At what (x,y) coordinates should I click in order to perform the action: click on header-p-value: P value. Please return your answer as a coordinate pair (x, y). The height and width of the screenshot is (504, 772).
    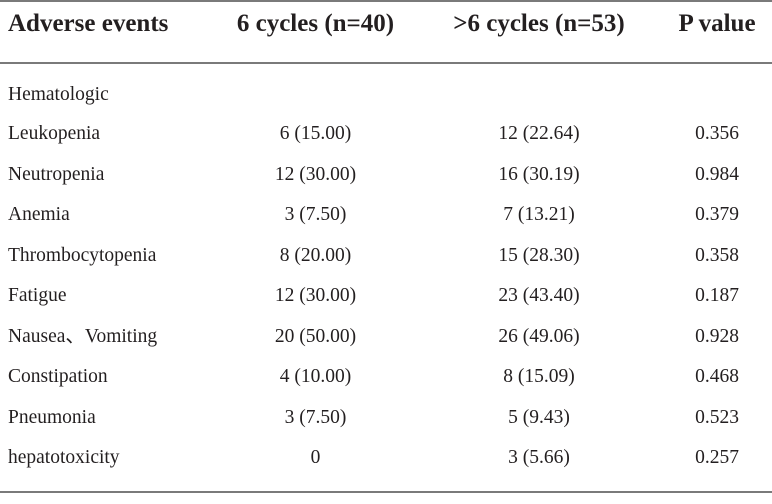
    Looking at the image, I should click on (717, 23).